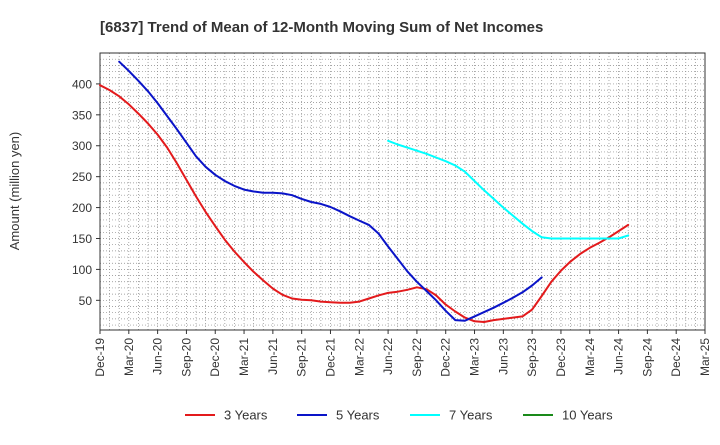 This screenshot has width=720, height=445. I want to click on legend-label-1: 3 Years, so click(246, 415).